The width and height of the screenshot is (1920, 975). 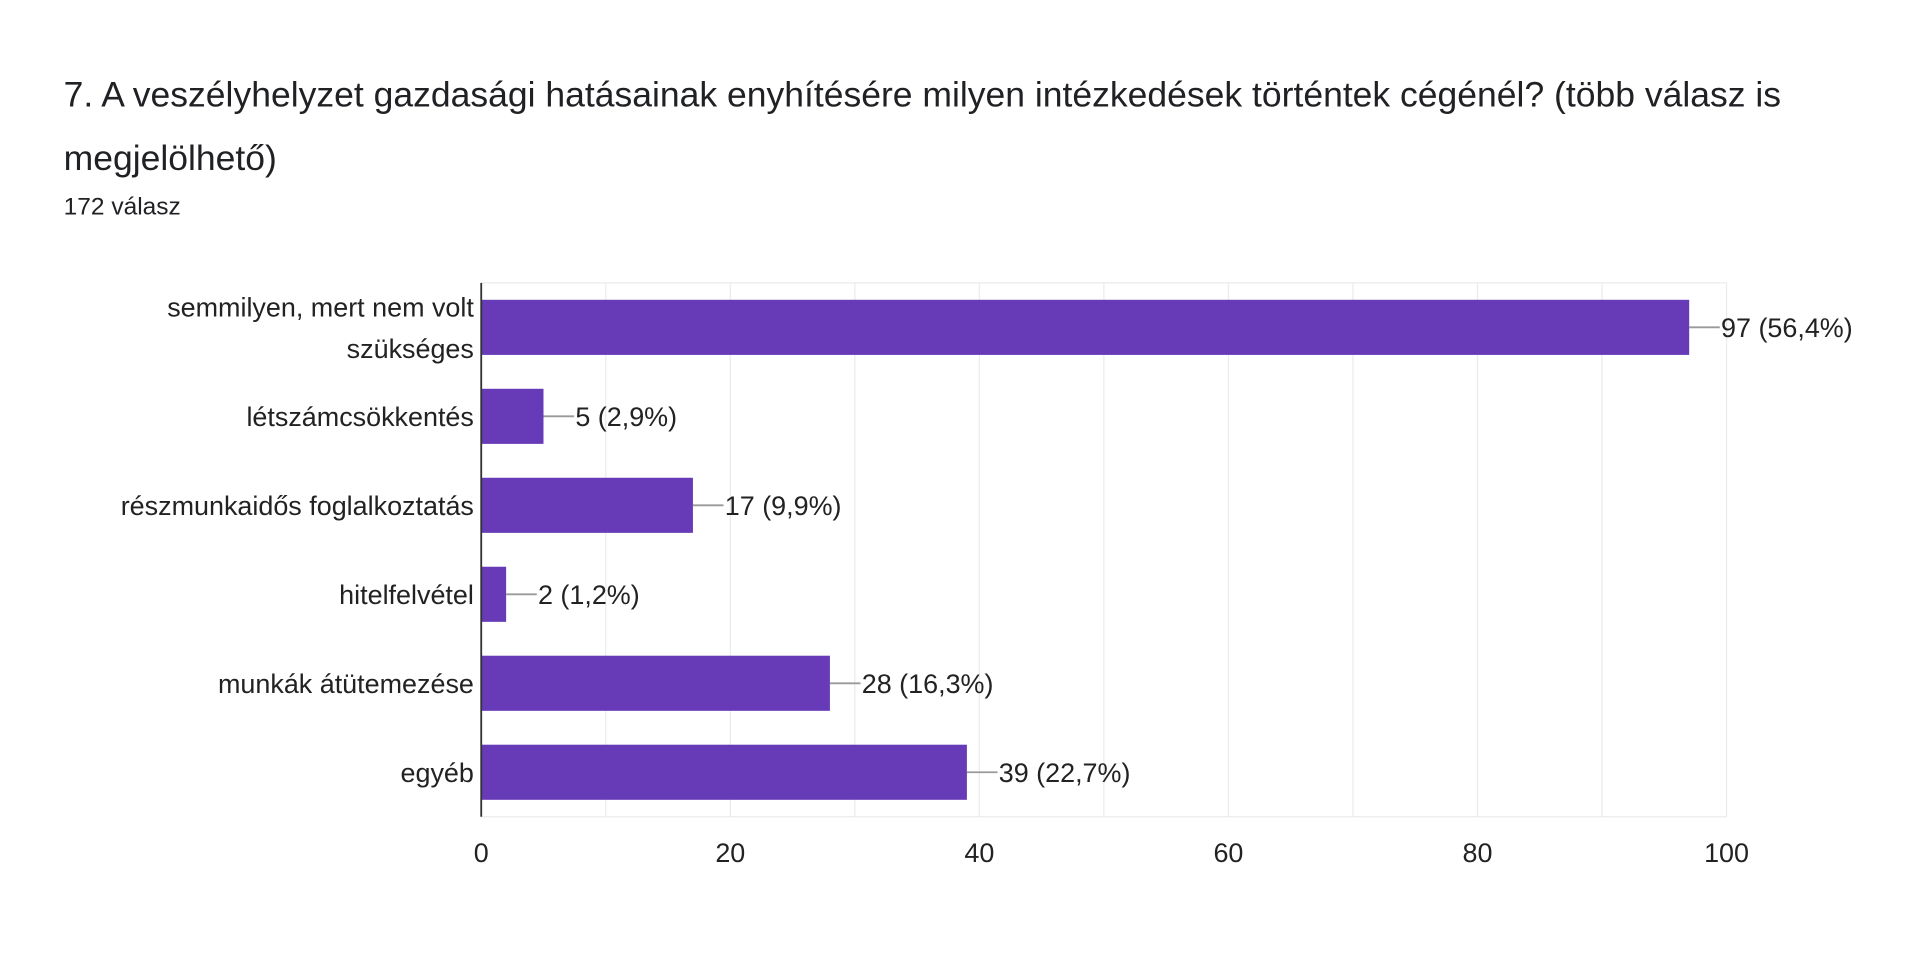 I want to click on data-label: 5 (2,9%), so click(x=626, y=417).